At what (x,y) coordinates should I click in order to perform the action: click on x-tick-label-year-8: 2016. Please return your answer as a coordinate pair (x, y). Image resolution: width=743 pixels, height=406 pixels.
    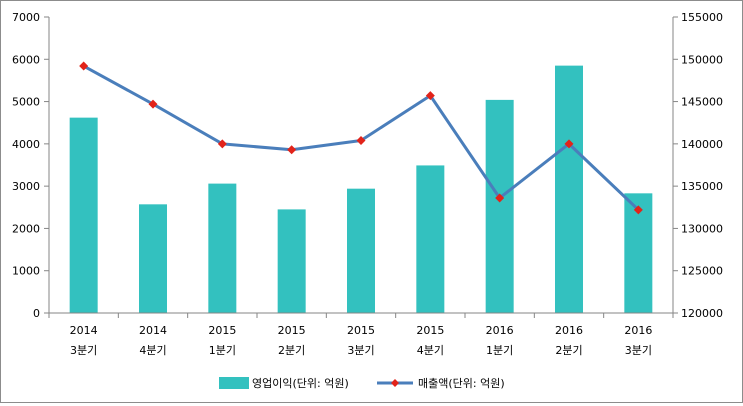
    Looking at the image, I should click on (638, 330).